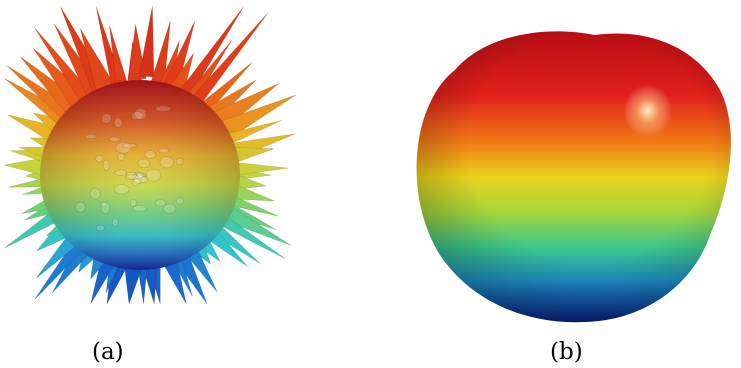 The width and height of the screenshot is (741, 368). What do you see at coordinates (129, 168) in the screenshot?
I see `bump-group` at bounding box center [129, 168].